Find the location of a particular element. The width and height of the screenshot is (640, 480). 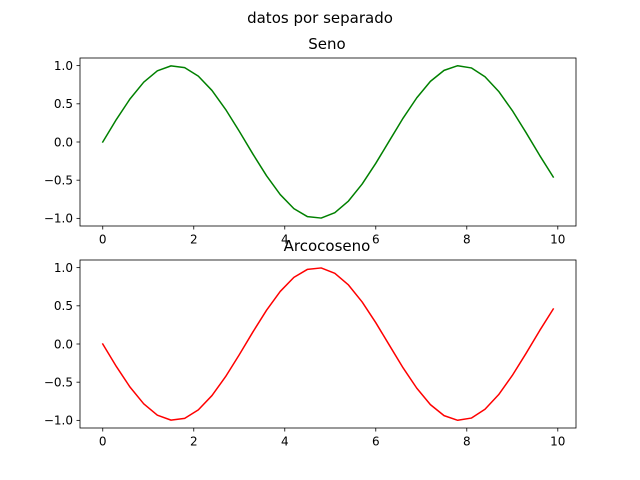

y-tick-label-1-1: −0.5 is located at coordinates (58, 382).